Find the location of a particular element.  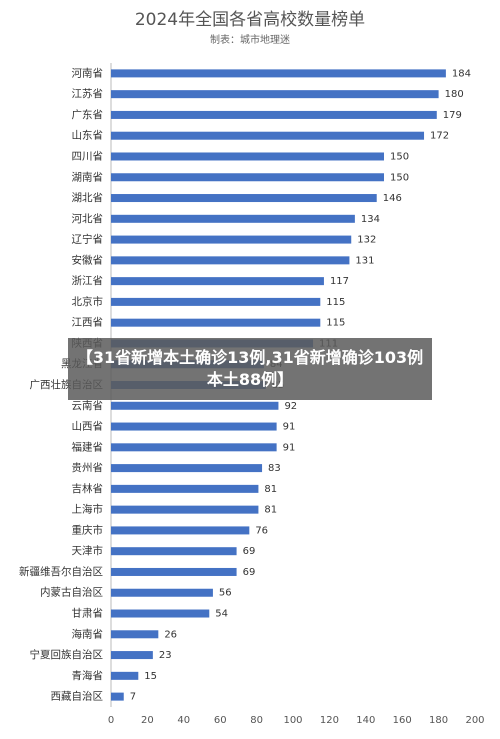

y-tick-label: 湖南省 is located at coordinates (88, 176).